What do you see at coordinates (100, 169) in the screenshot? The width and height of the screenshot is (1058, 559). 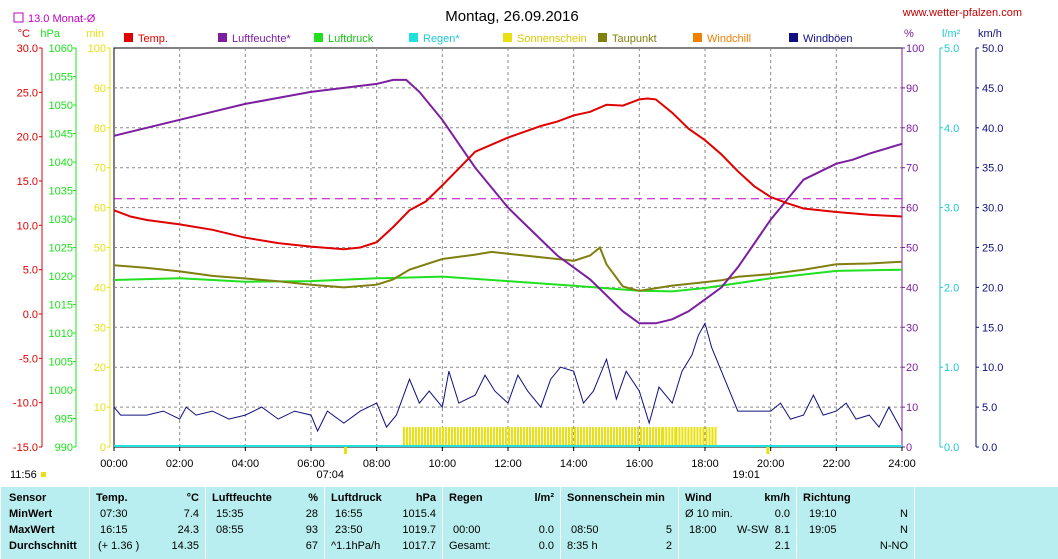 I see `sunshine_min-tick-label: 70` at bounding box center [100, 169].